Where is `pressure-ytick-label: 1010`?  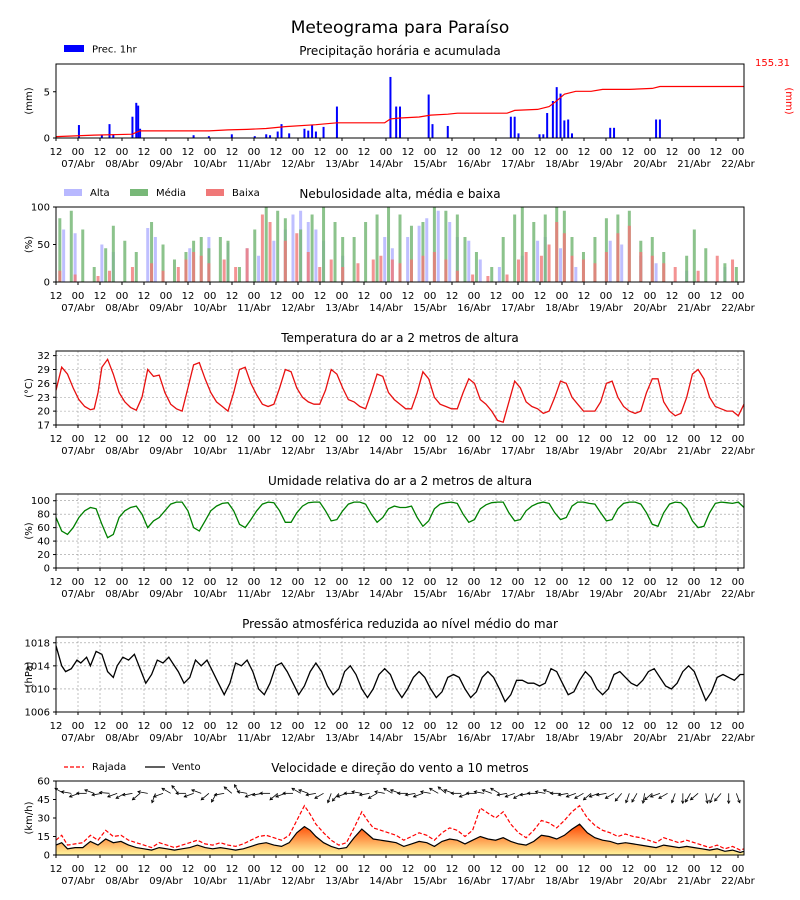
pressure-ytick-label: 1010 is located at coordinates (37, 689).